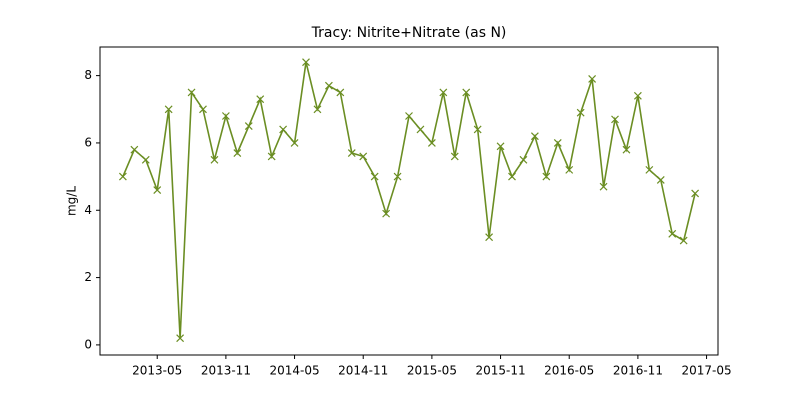 The image size is (800, 400). What do you see at coordinates (409, 33) in the screenshot?
I see `chart-title: Tracy: Nitrite+Nitrate (as N)` at bounding box center [409, 33].